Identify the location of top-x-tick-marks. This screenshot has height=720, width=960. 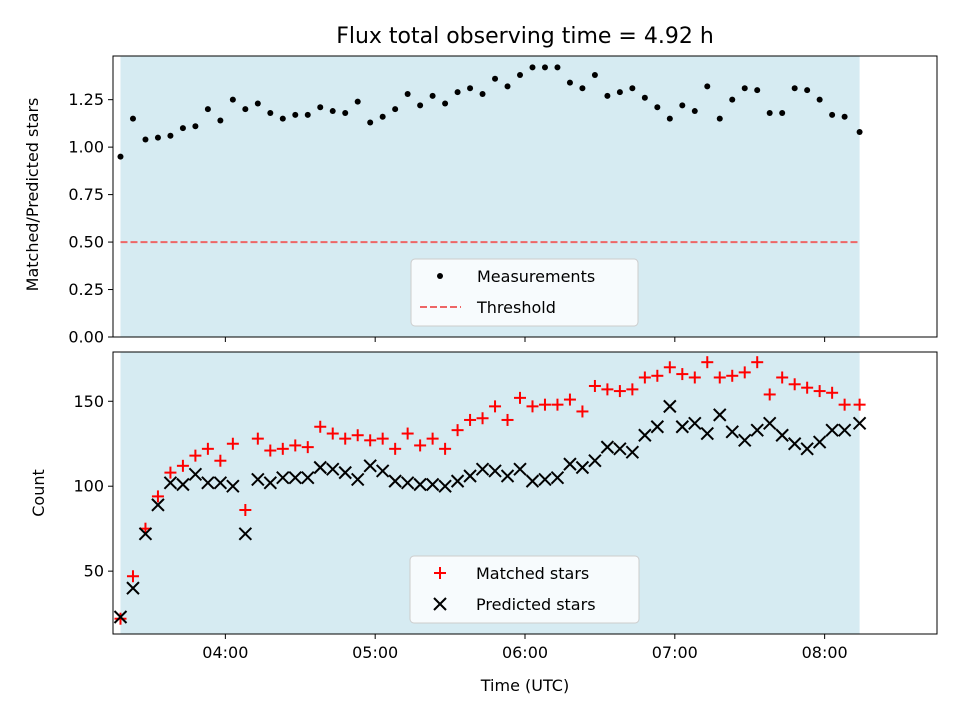
(525, 339).